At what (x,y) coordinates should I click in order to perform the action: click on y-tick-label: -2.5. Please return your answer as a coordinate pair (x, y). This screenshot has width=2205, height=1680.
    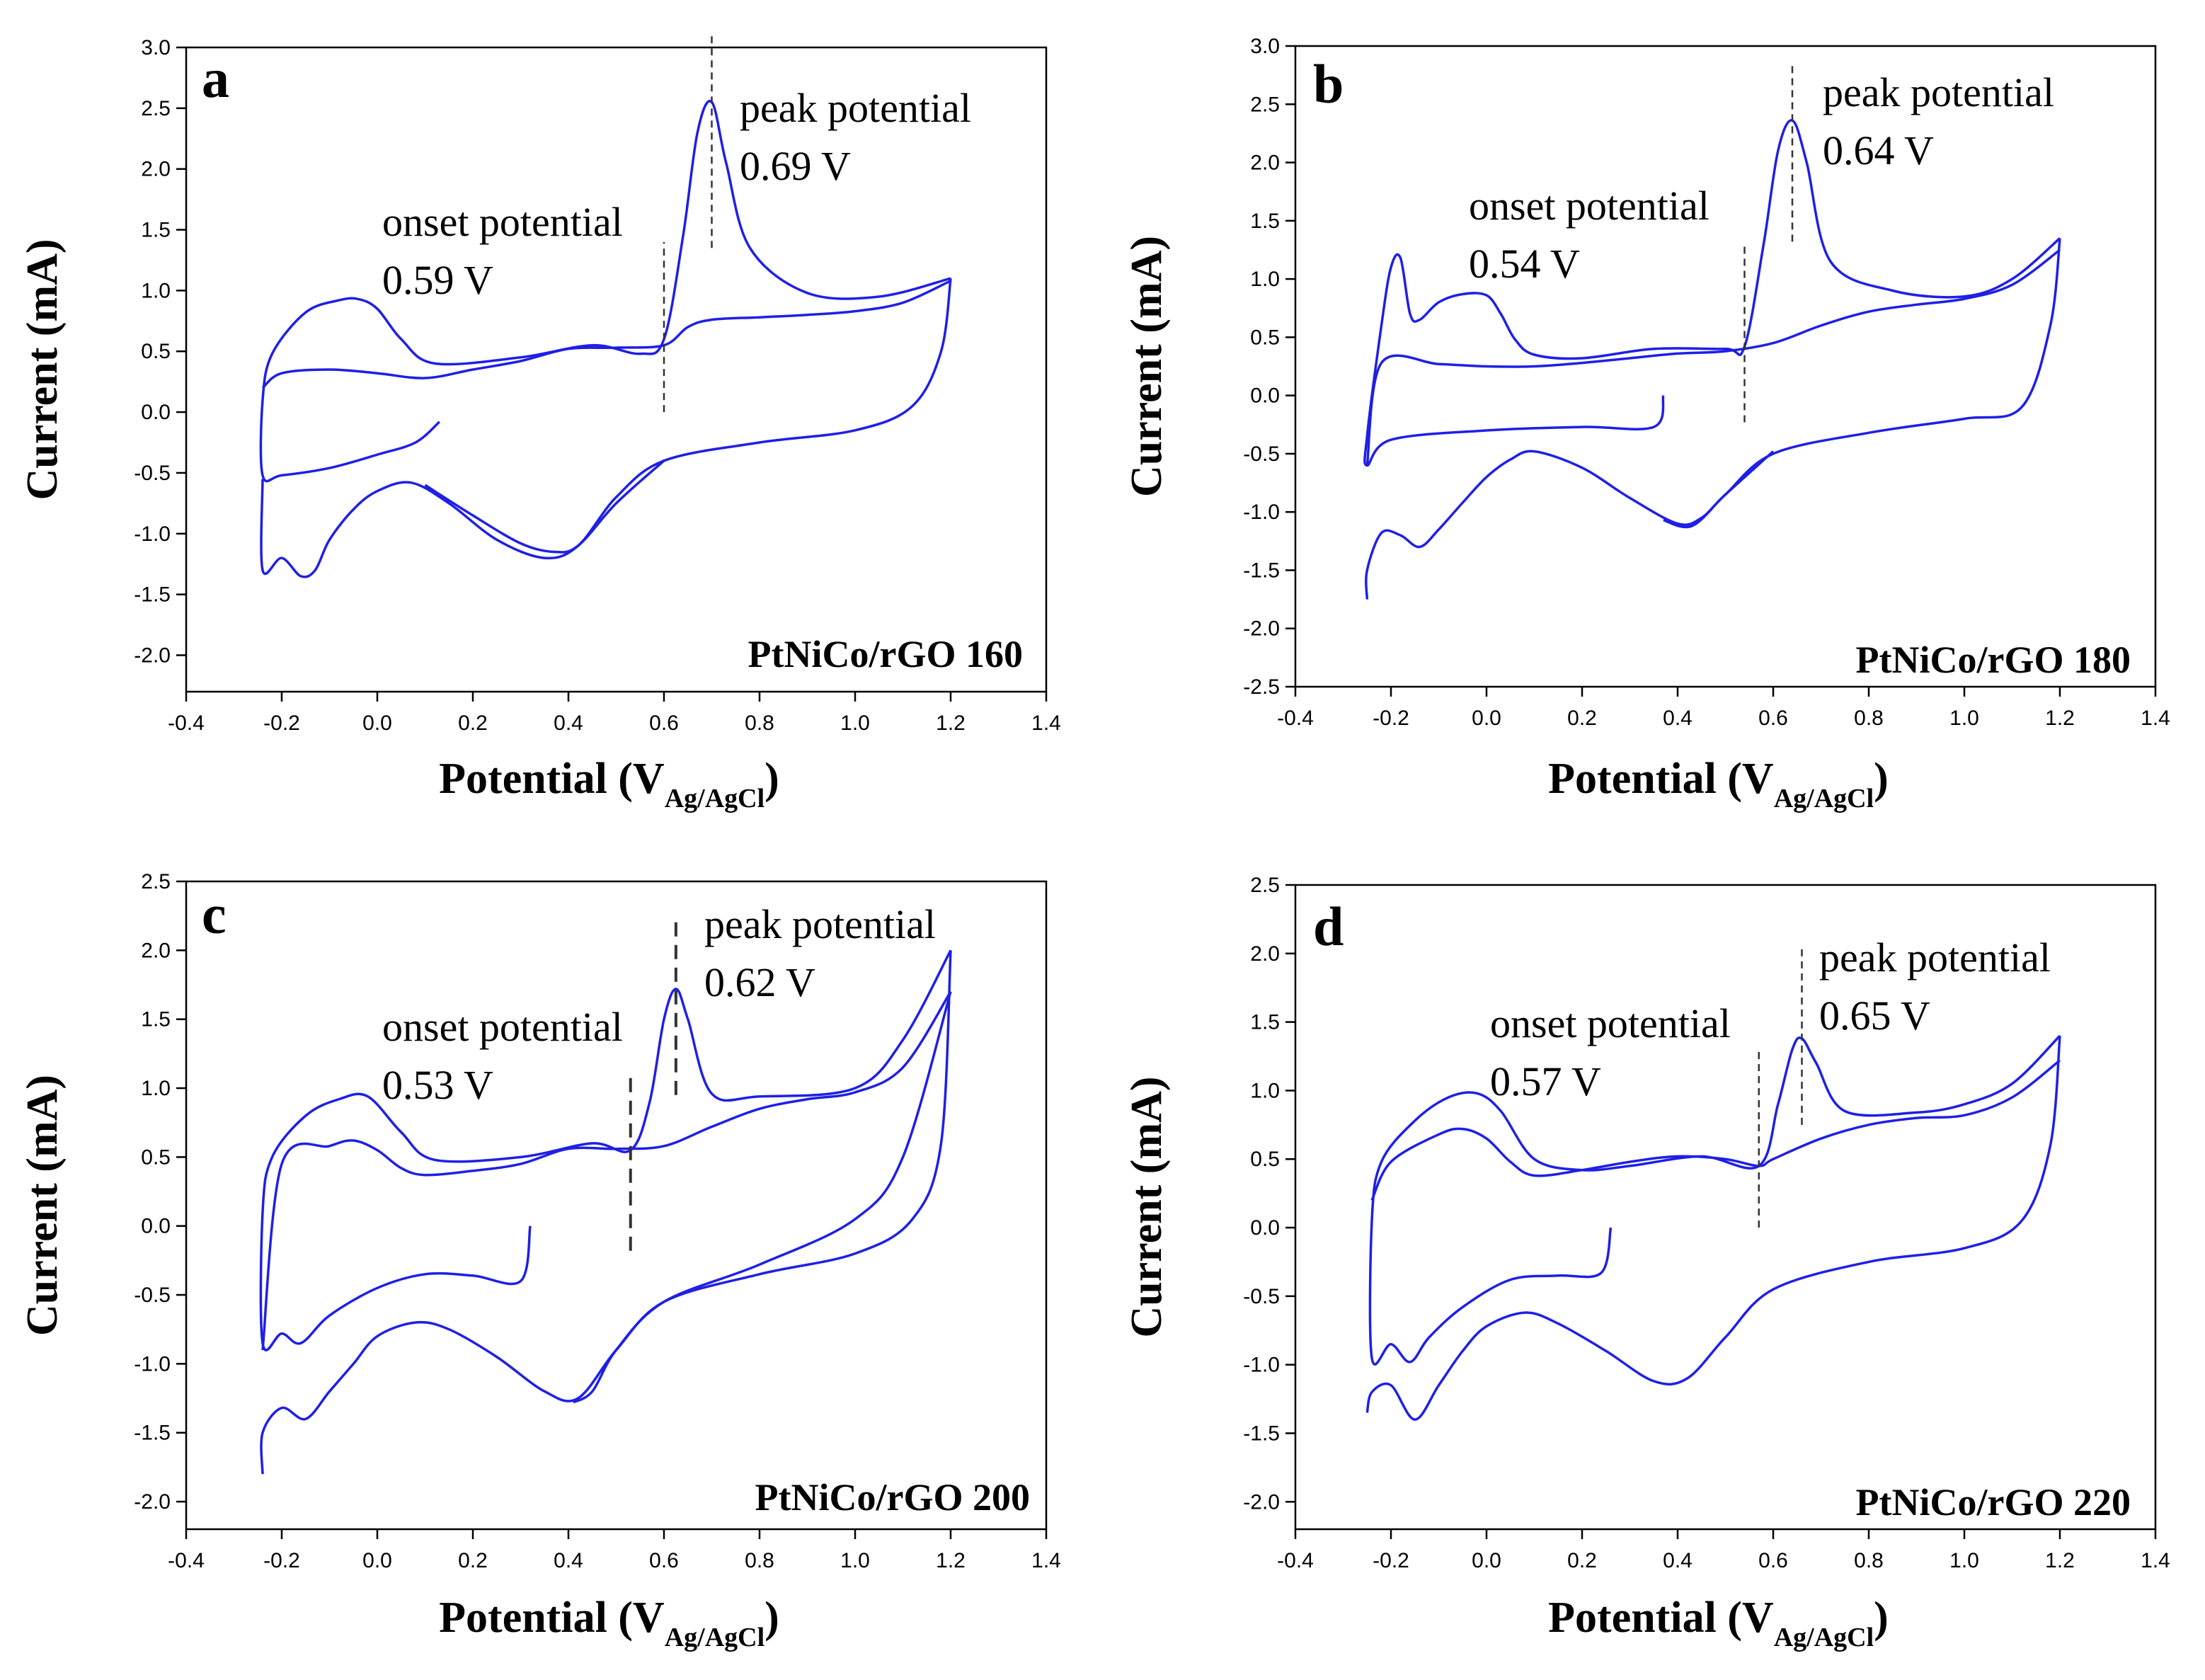
    Looking at the image, I should click on (1261, 687).